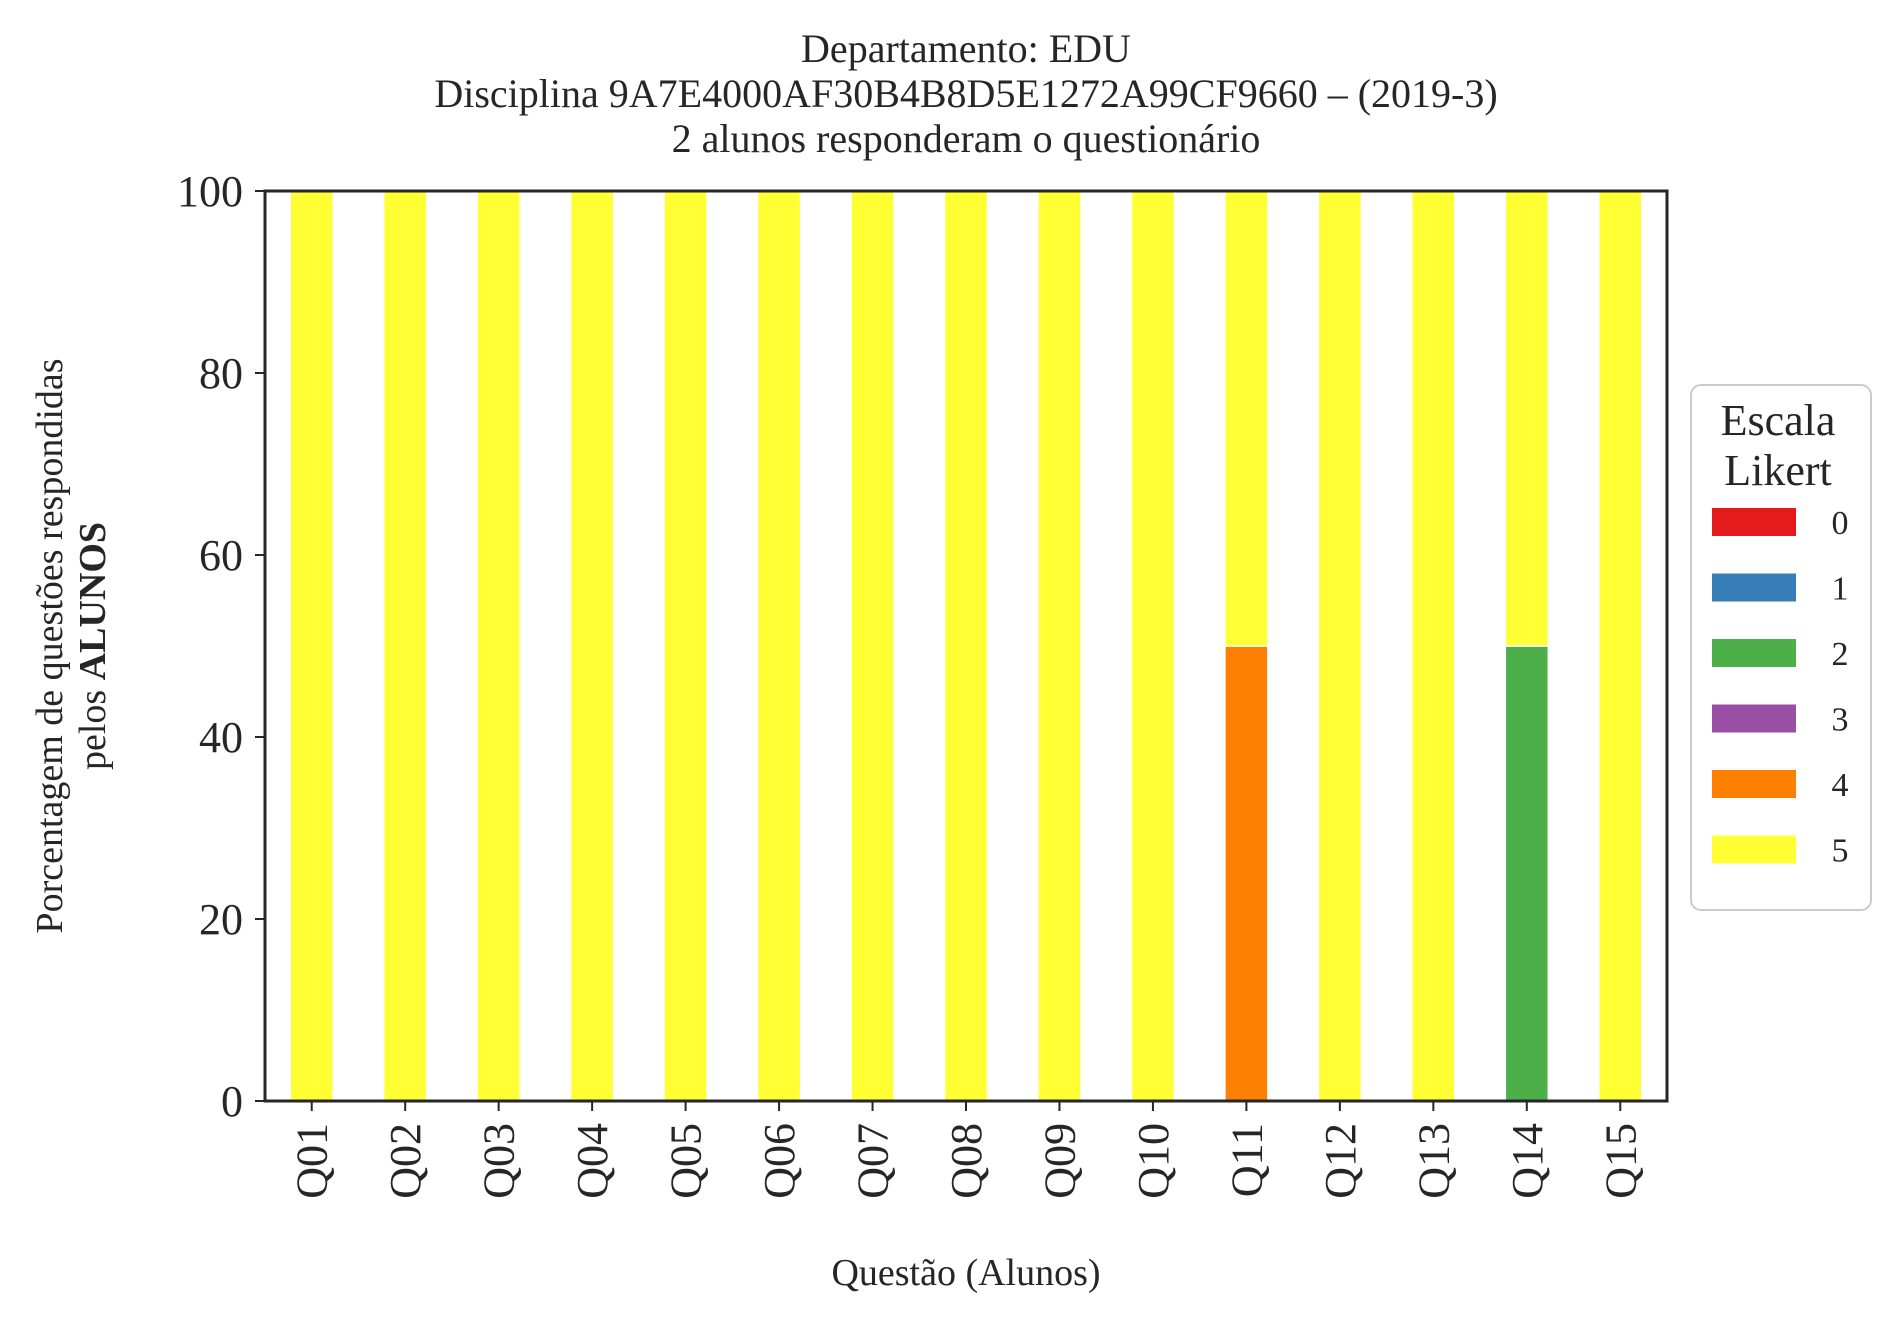 The height and width of the screenshot is (1328, 1892). What do you see at coordinates (405, 1161) in the screenshot?
I see `x-tick-label-q02: Q02` at bounding box center [405, 1161].